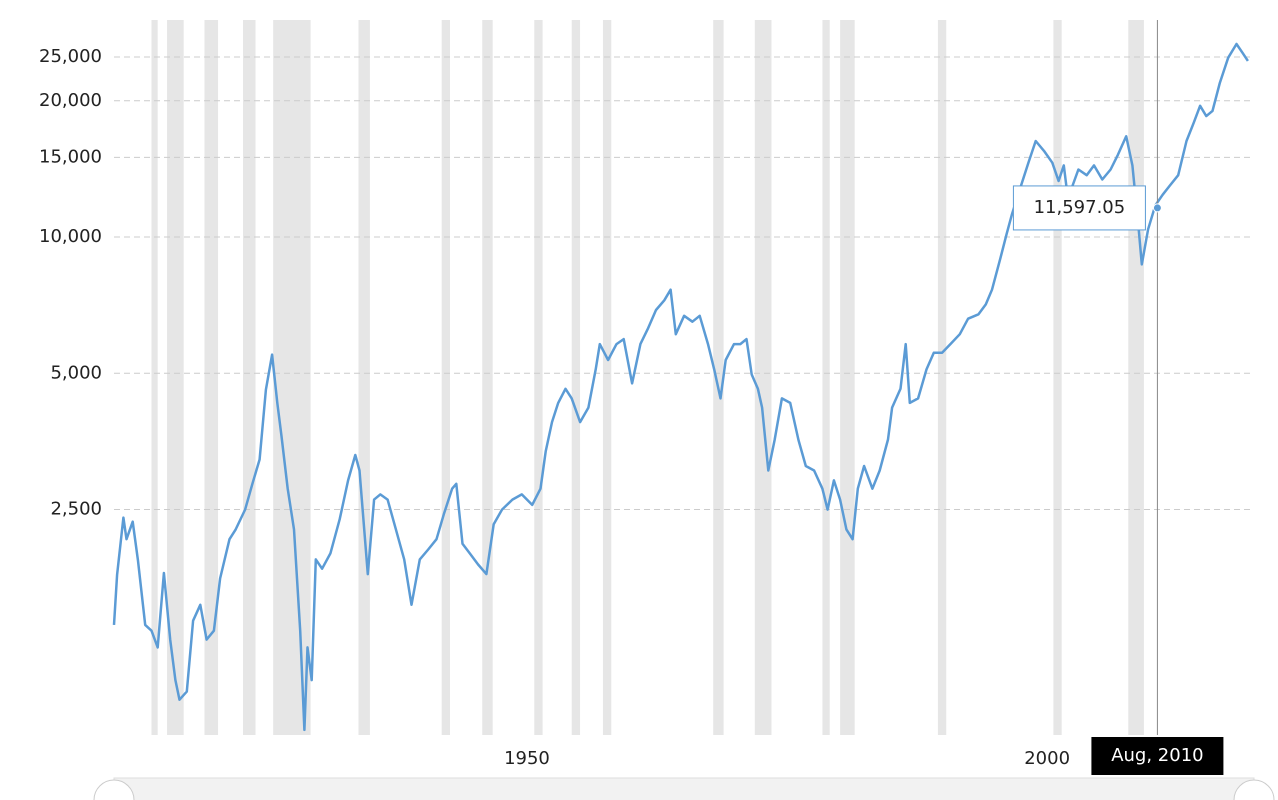 Image resolution: width=1278 pixels, height=800 pixels. What do you see at coordinates (70, 56) in the screenshot?
I see `y-tick-label: 25,000` at bounding box center [70, 56].